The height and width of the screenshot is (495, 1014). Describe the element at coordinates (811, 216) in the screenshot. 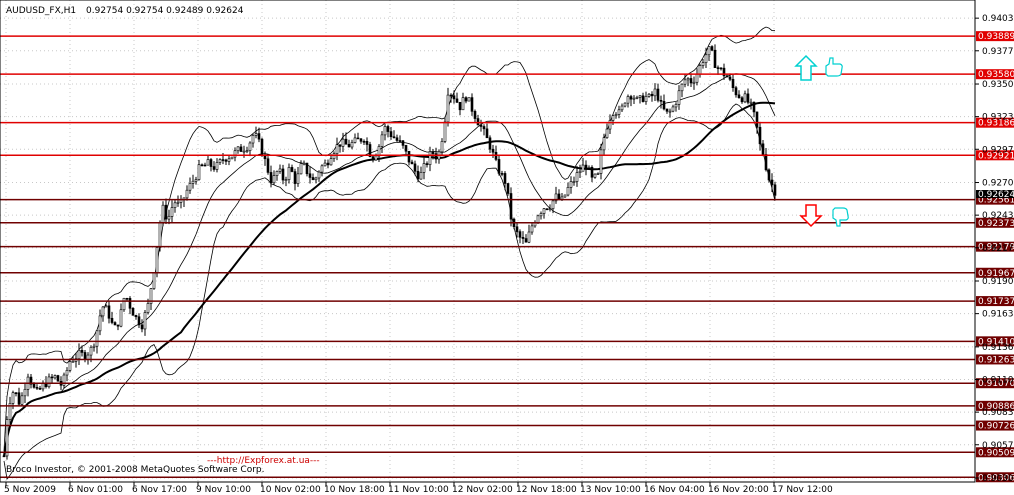

I see `arrow-down-icon` at that location.